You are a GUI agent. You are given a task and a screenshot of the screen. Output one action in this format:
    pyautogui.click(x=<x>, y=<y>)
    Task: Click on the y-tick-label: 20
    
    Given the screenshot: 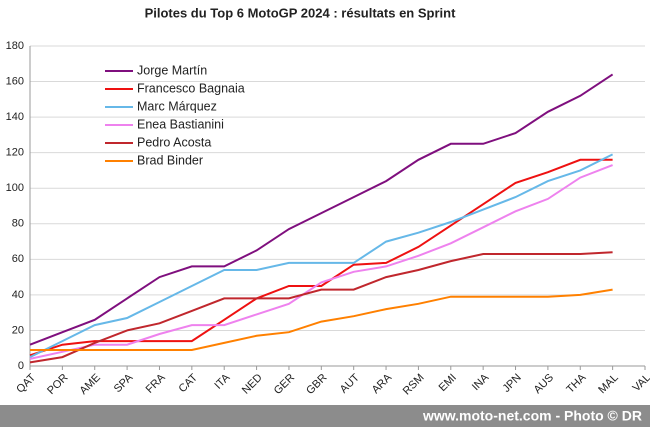 What is the action you would take?
    pyautogui.click(x=18, y=330)
    